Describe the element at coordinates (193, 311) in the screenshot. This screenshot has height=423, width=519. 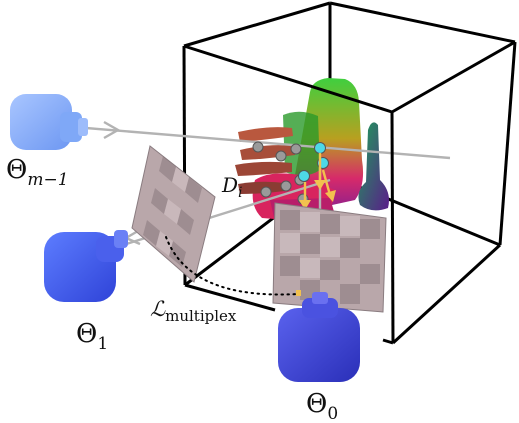
I see `label-loss-multiplex: ℒmultiplex` at that location.